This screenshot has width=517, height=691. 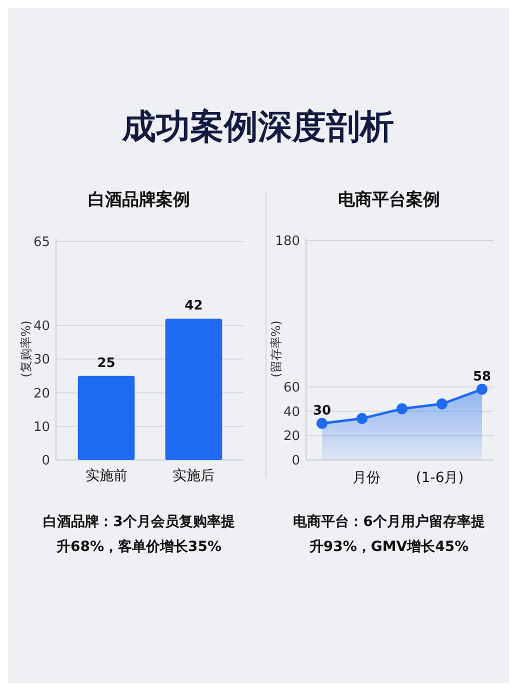 What do you see at coordinates (257, 127) in the screenshot?
I see `chart-title: 成功案例深度剖析` at bounding box center [257, 127].